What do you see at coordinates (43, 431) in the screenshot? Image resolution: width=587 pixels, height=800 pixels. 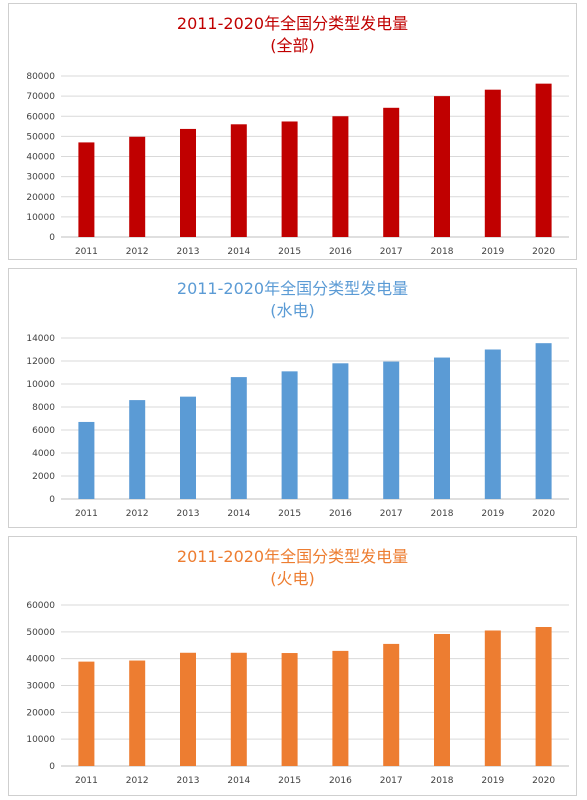 I see `y-tick-label: 6000` at bounding box center [43, 431].